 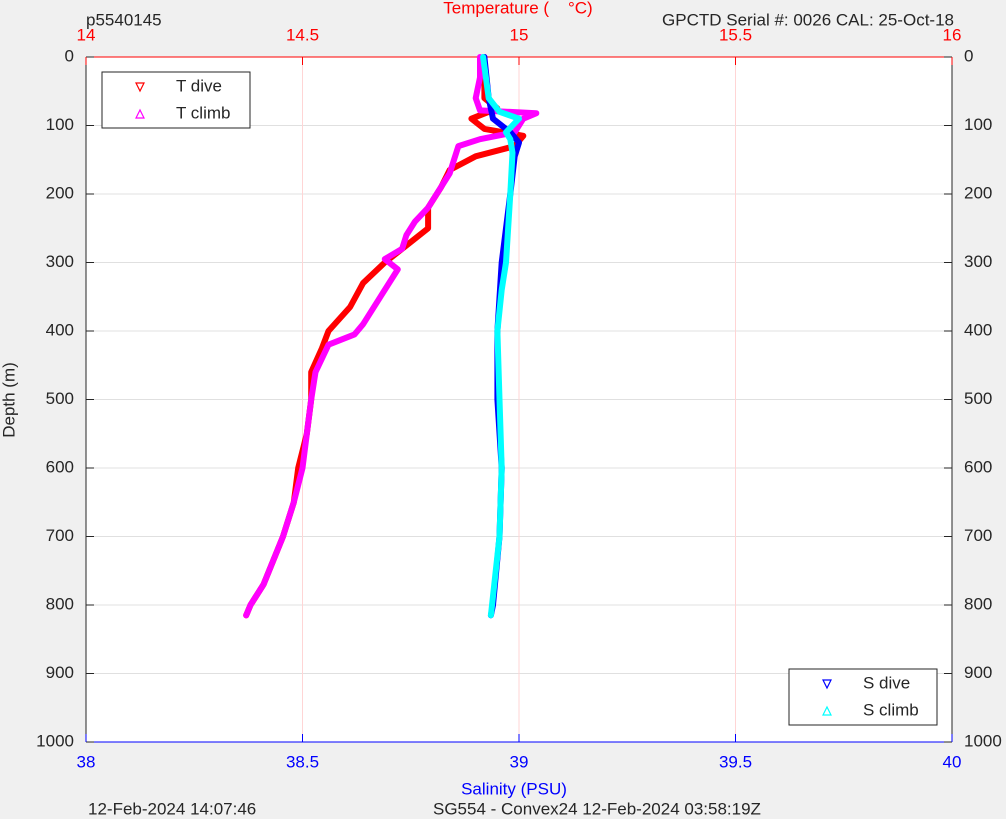 I want to click on footer-date: 12-Feb-2024 14:07:46, so click(x=172, y=808).